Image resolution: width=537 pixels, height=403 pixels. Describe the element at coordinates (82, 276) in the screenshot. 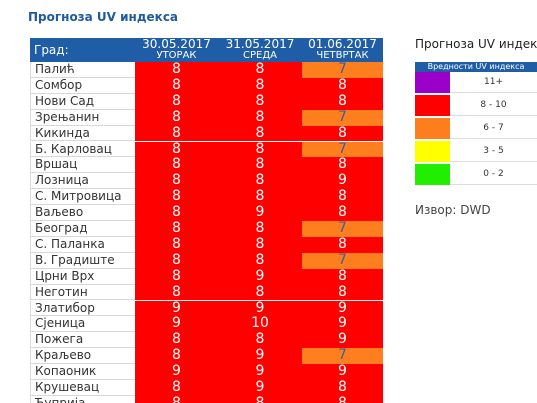

I see `city-name: Црни Врх` at that location.